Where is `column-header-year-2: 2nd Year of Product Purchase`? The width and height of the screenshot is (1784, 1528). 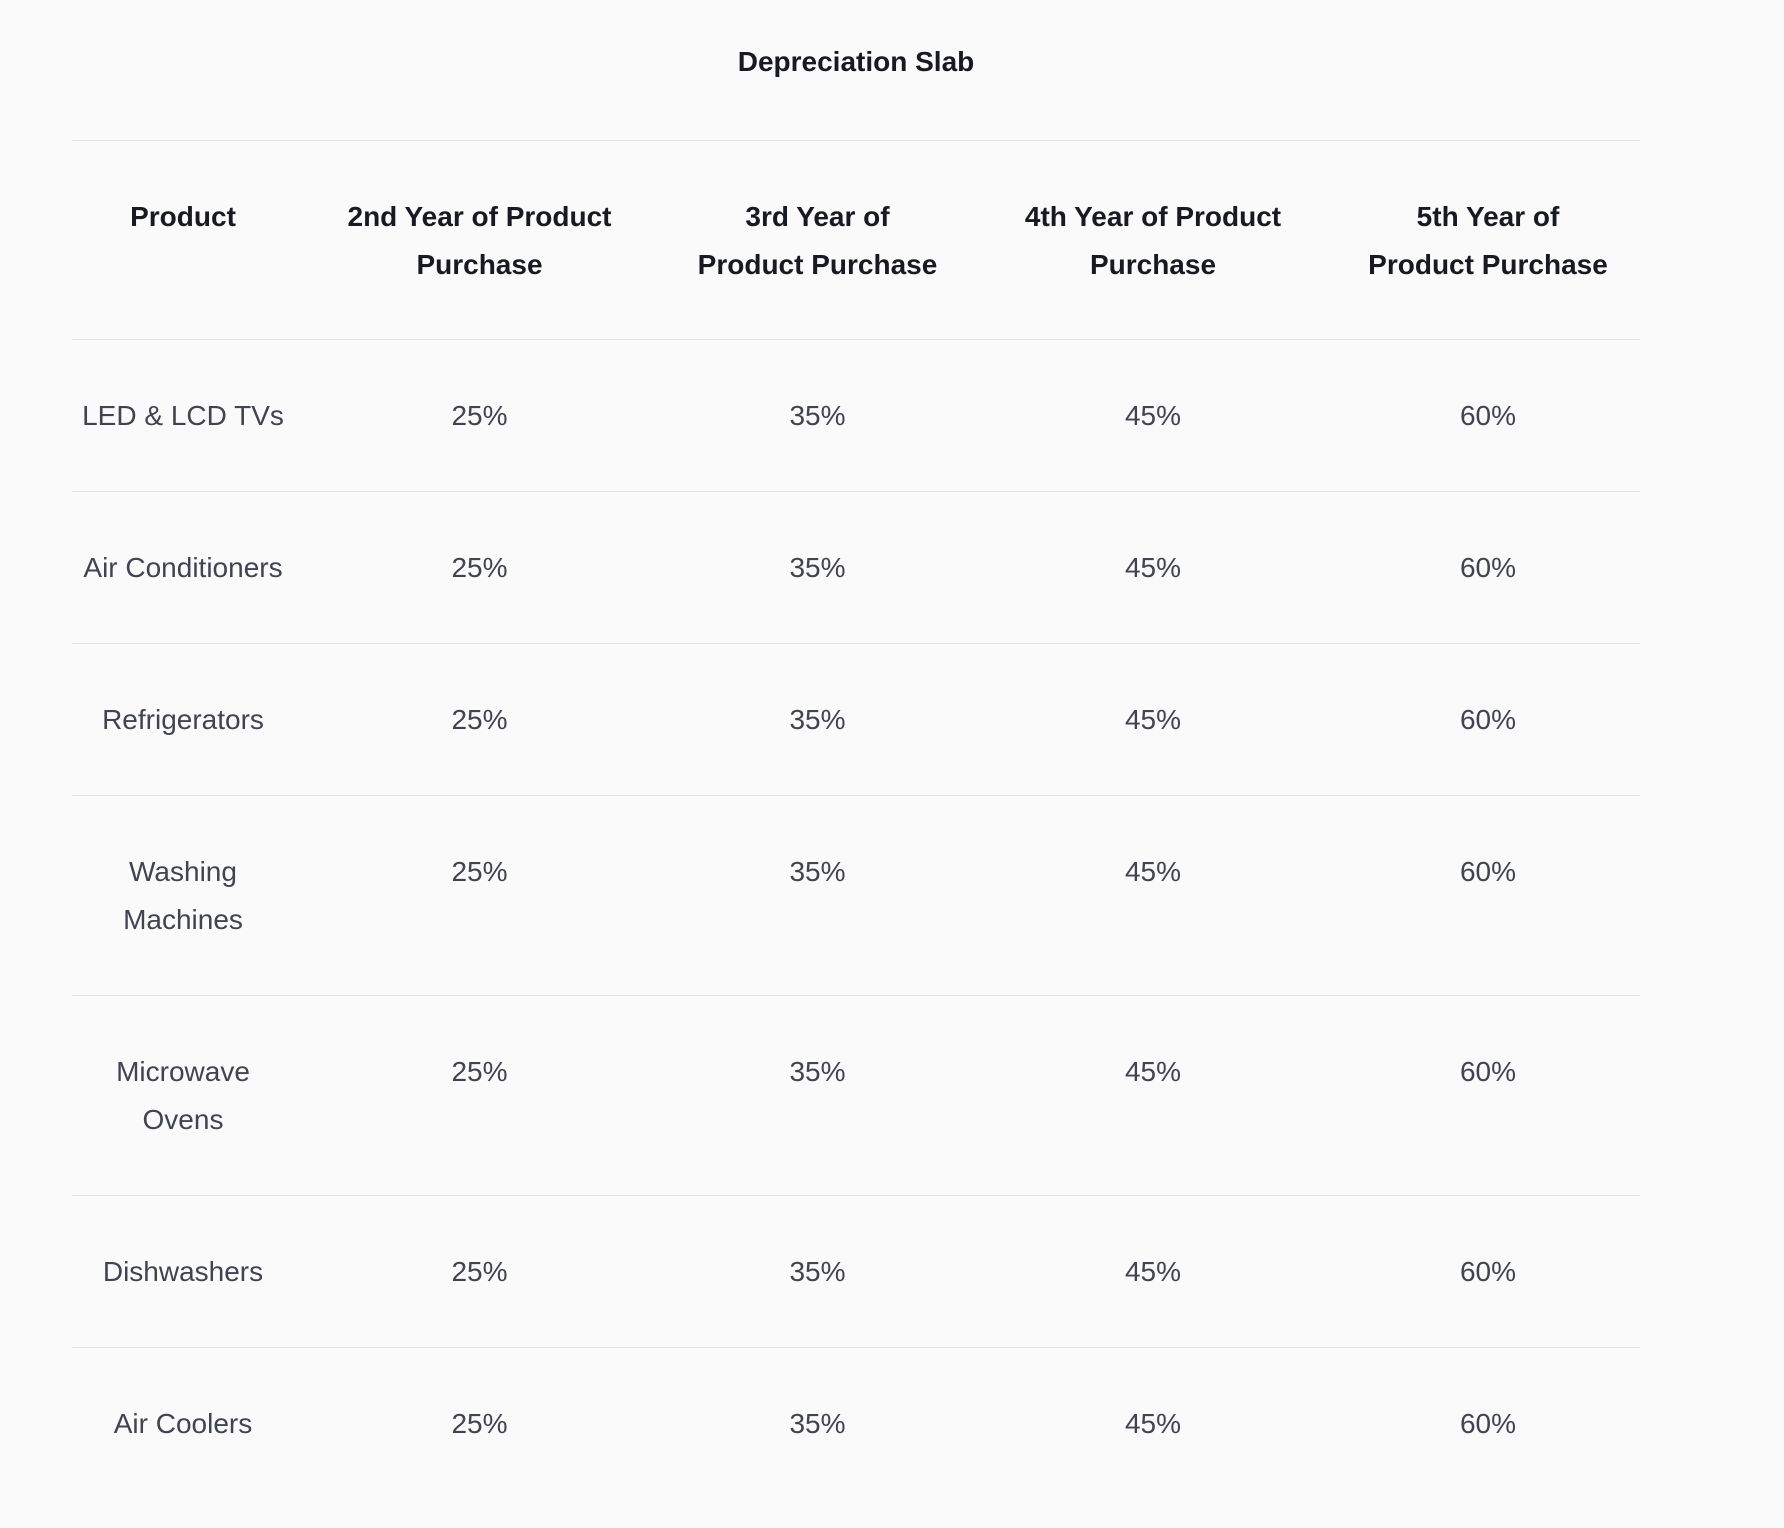
column-header-year-2: 2nd Year of Product Purchase is located at coordinates (479, 240).